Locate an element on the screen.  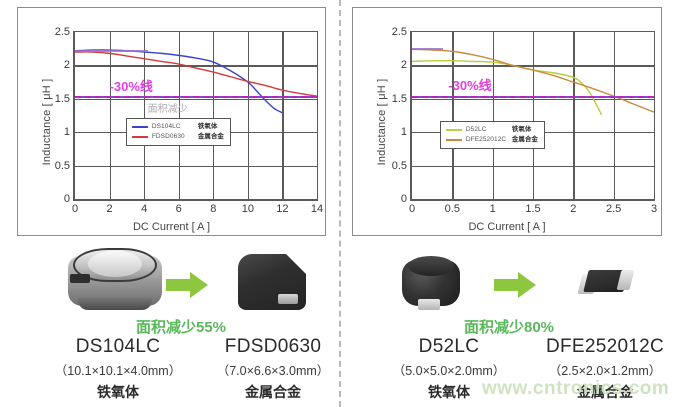
product-material-ds104lc: 铁氧体 is located at coordinates (118, 392).